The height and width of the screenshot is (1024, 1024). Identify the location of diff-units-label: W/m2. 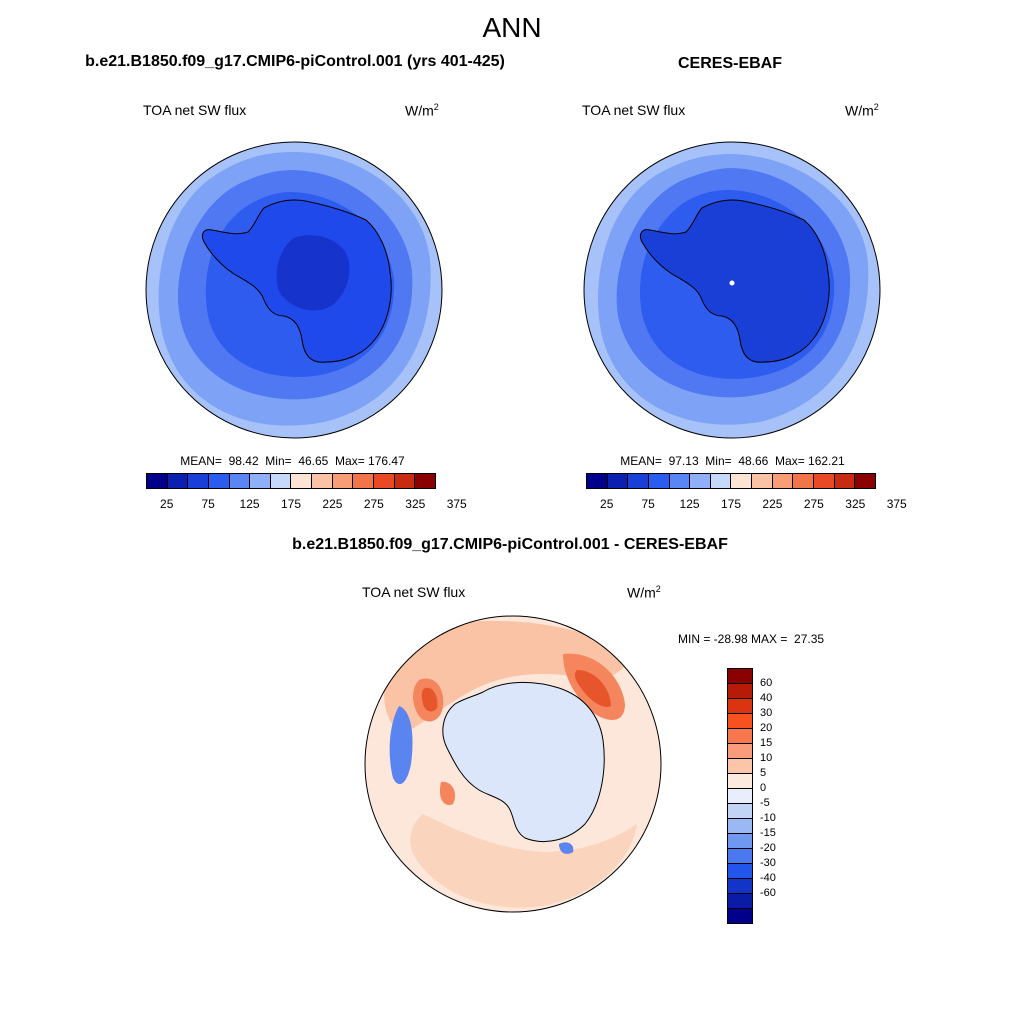
(644, 592).